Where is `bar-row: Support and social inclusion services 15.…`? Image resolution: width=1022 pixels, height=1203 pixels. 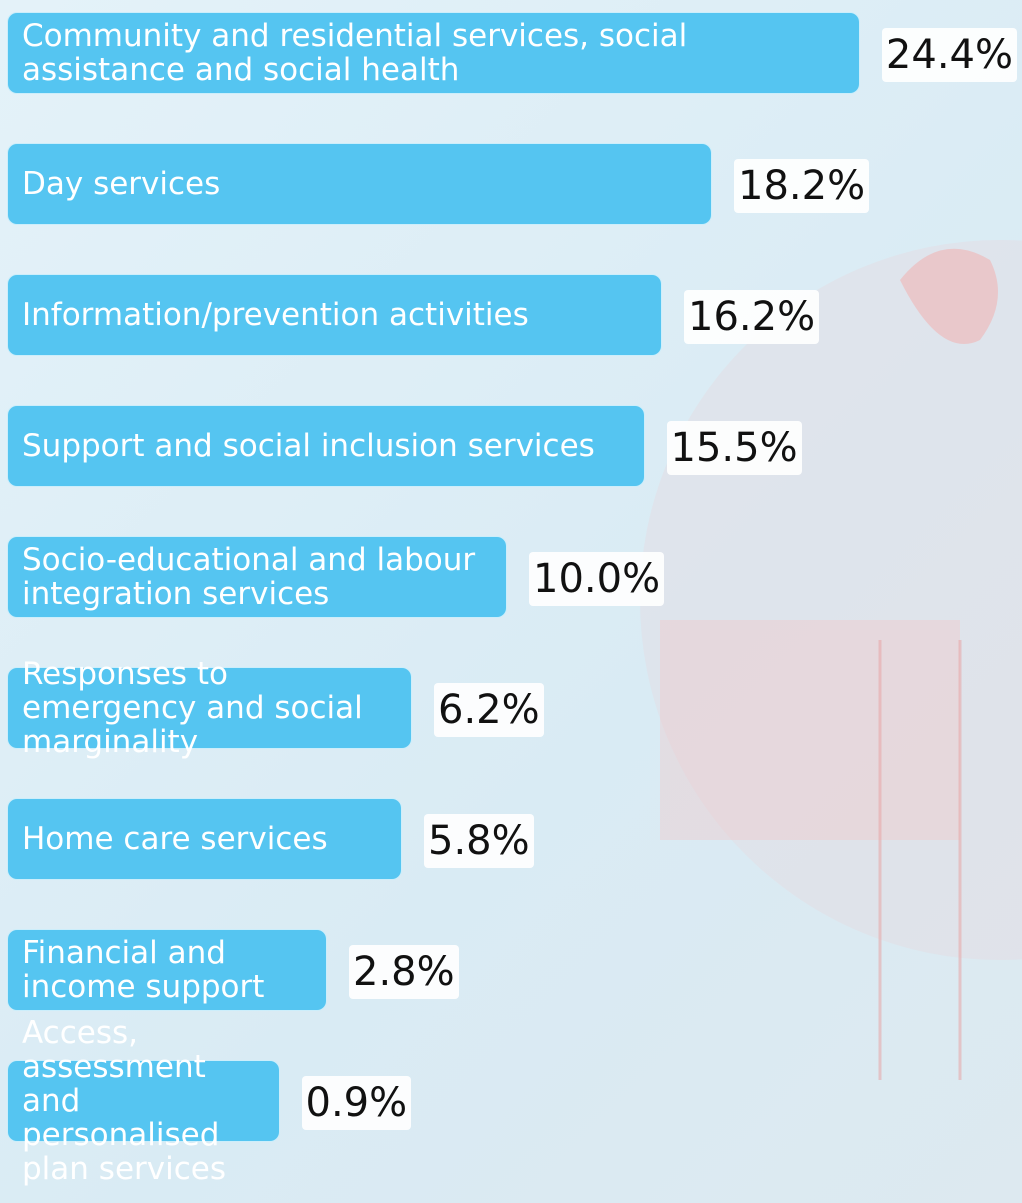 bar-row: Support and social inclusion services 15.… is located at coordinates (512, 470).